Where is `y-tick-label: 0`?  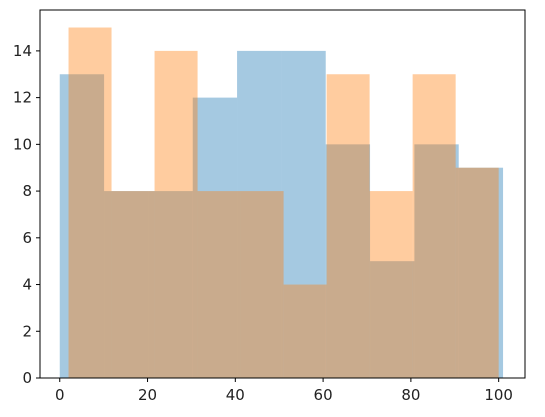
y-tick-label: 0 is located at coordinates (27, 378).